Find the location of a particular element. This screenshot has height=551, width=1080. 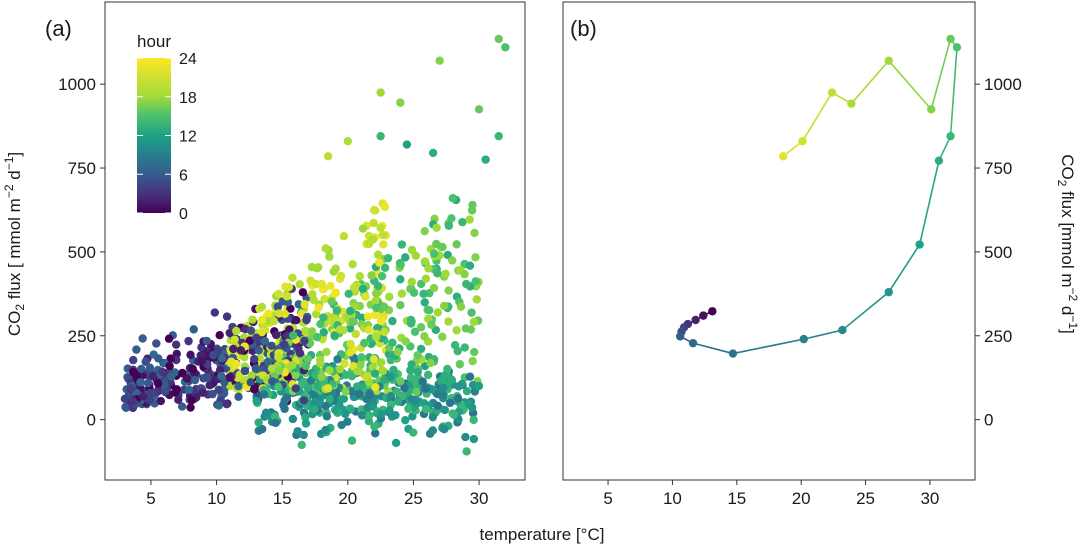

panel-a-label: (a) is located at coordinates (58, 28).